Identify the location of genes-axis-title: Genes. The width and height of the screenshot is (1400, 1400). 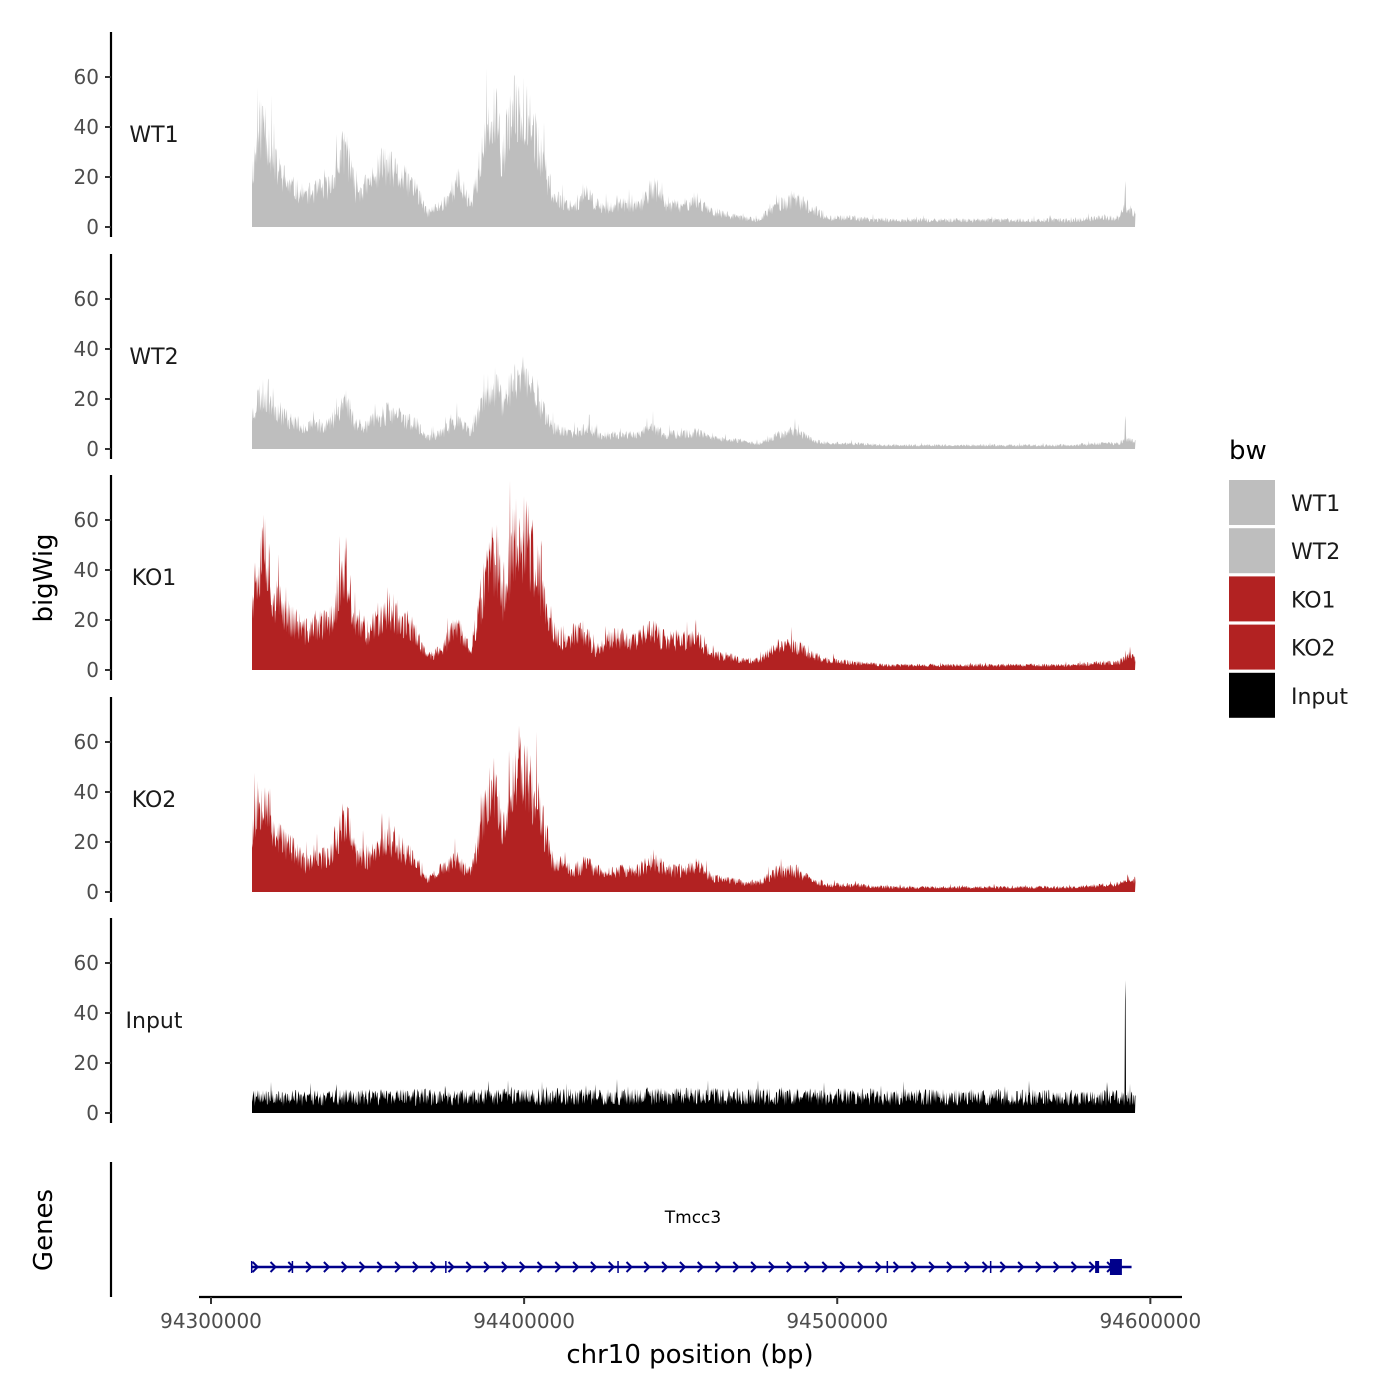
(44, 1230).